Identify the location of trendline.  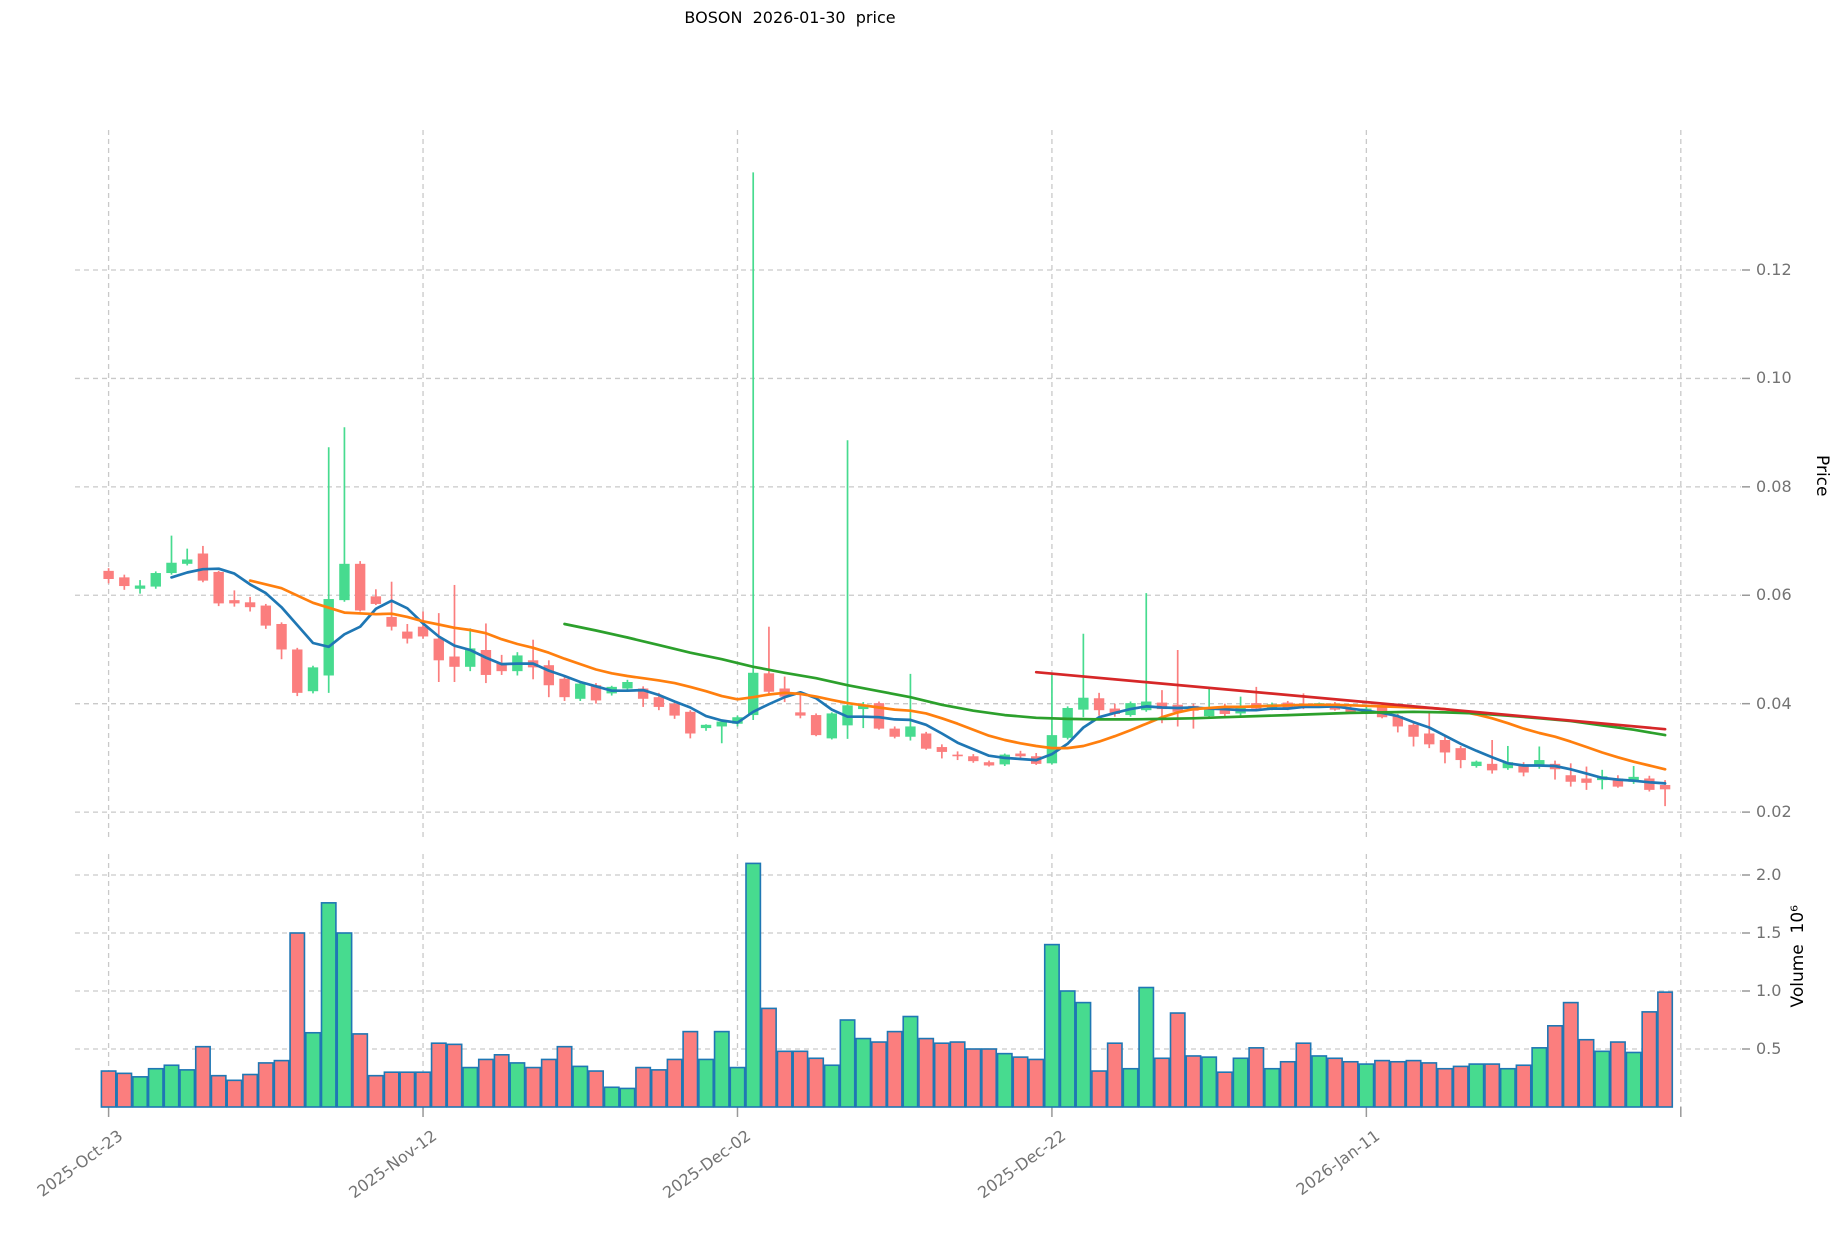
(1350, 700).